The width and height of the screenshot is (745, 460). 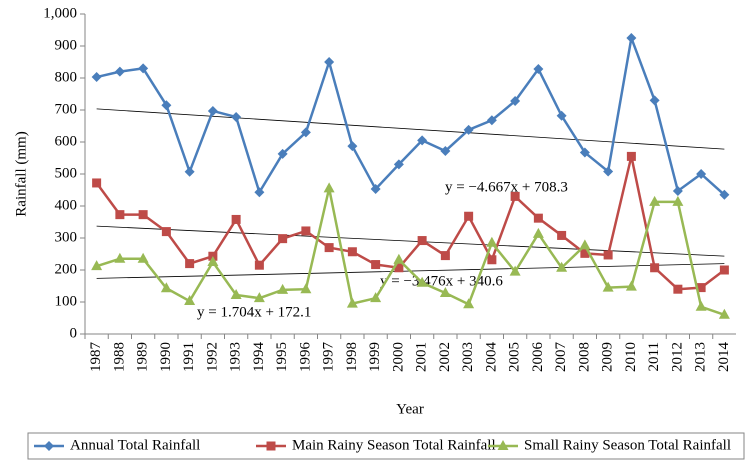 I want to click on x-tick-label: 1988, so click(x=119, y=357).